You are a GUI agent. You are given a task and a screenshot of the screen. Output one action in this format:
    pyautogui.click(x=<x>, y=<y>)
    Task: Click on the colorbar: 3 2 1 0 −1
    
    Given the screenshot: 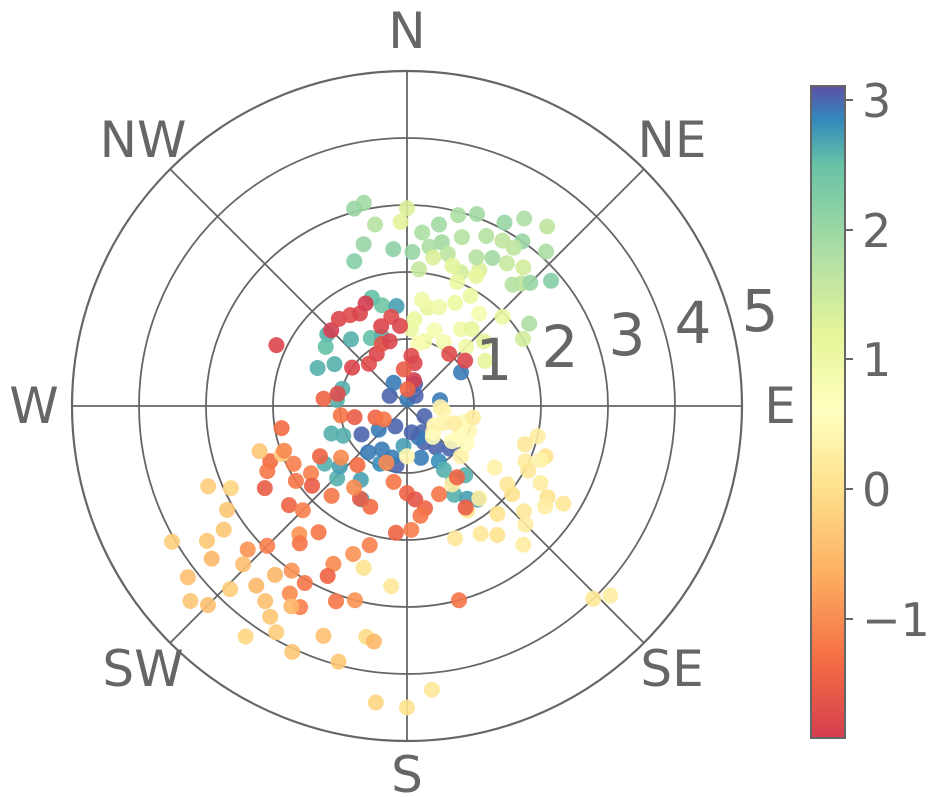 What is the action you would take?
    pyautogui.click(x=870, y=406)
    